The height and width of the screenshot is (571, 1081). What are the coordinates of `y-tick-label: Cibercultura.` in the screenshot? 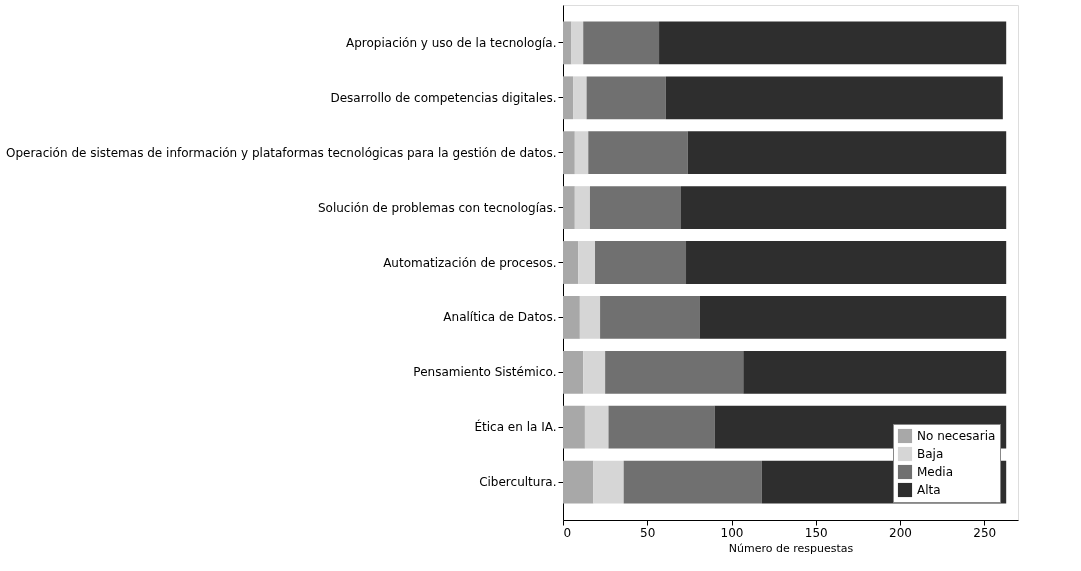 It's located at (518, 482).